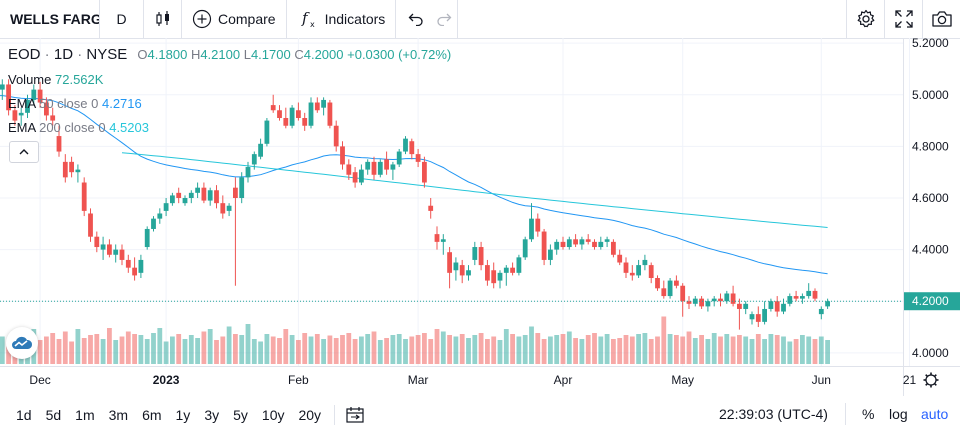 The height and width of the screenshot is (433, 960). Describe the element at coordinates (310, 414) in the screenshot. I see `range-20y: 20y` at that location.